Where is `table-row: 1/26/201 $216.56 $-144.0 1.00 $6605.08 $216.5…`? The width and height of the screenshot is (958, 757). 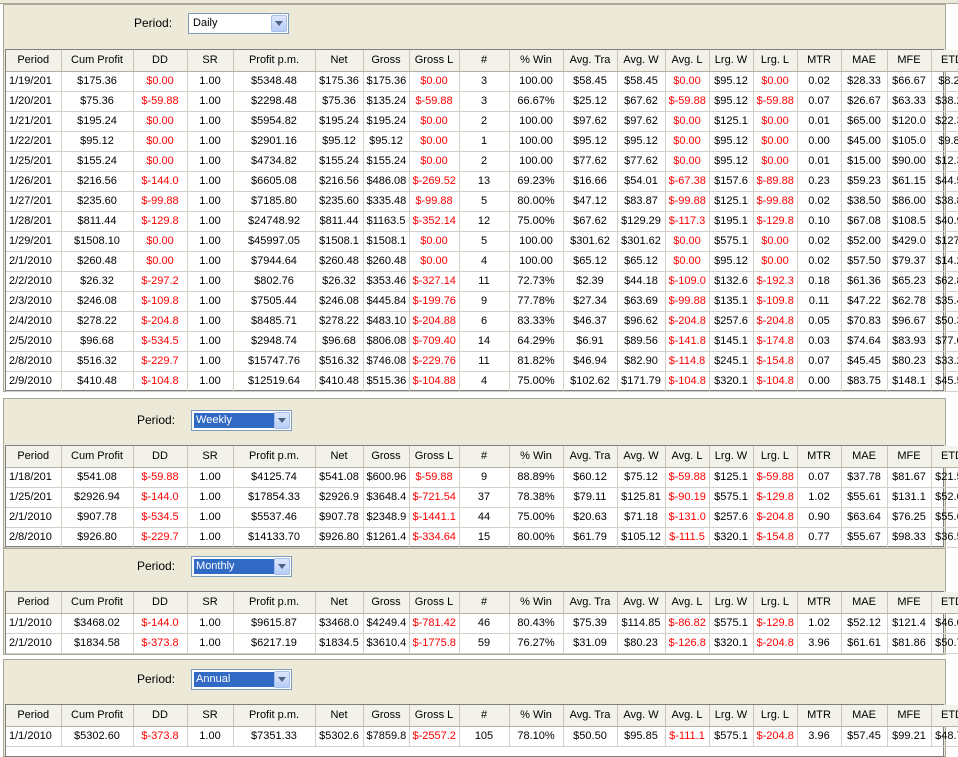 table-row: 1/26/201 $216.56 $-144.0 1.00 $6605.08 $216.5… is located at coordinates (482, 181).